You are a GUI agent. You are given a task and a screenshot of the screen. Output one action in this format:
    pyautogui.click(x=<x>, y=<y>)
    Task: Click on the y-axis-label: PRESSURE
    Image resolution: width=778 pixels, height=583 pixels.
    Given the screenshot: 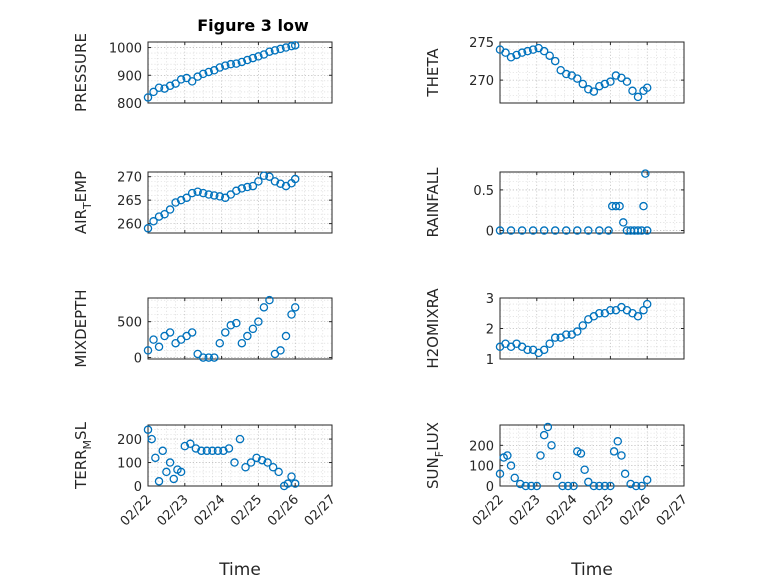 What is the action you would take?
    pyautogui.click(x=81, y=72)
    